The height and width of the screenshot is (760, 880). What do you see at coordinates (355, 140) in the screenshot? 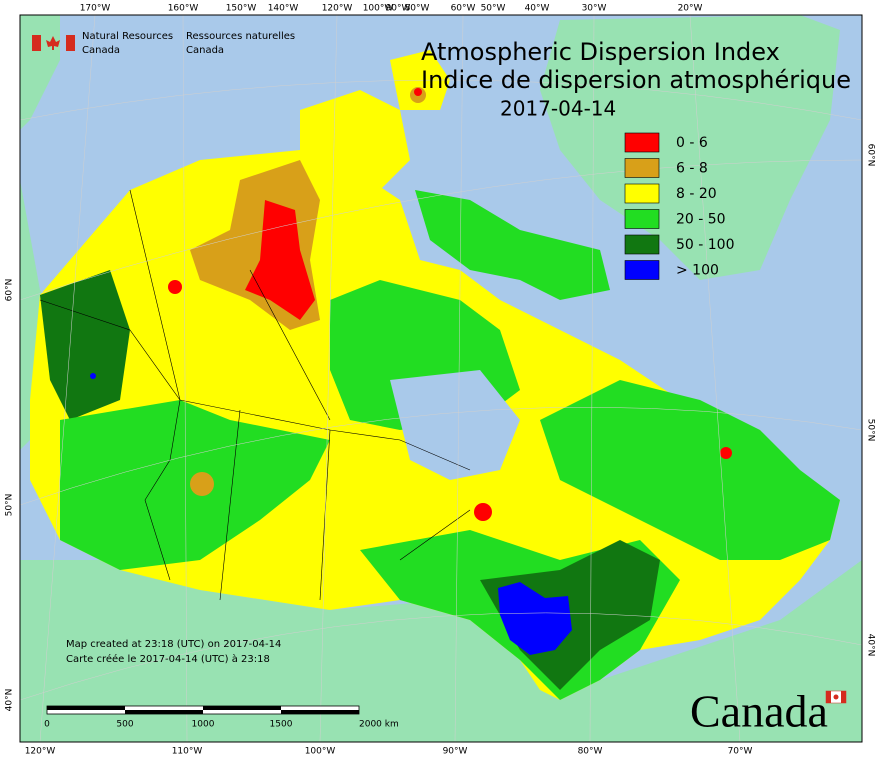
I see `arctic-islands` at bounding box center [355, 140].